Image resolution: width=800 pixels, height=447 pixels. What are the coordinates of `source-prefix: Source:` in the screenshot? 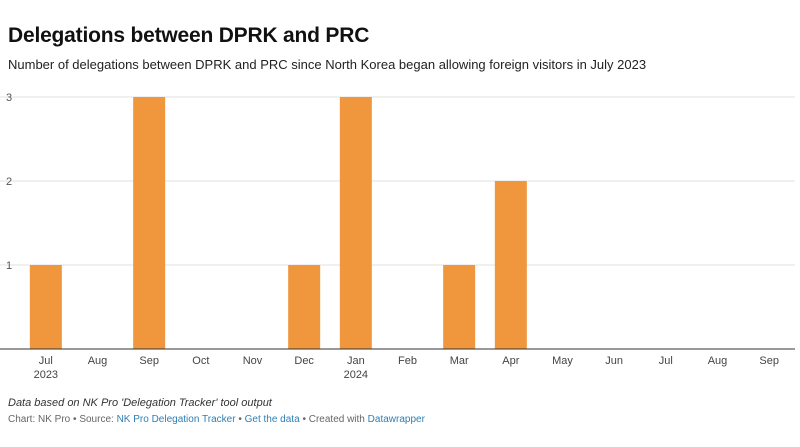 It's located at (96, 419).